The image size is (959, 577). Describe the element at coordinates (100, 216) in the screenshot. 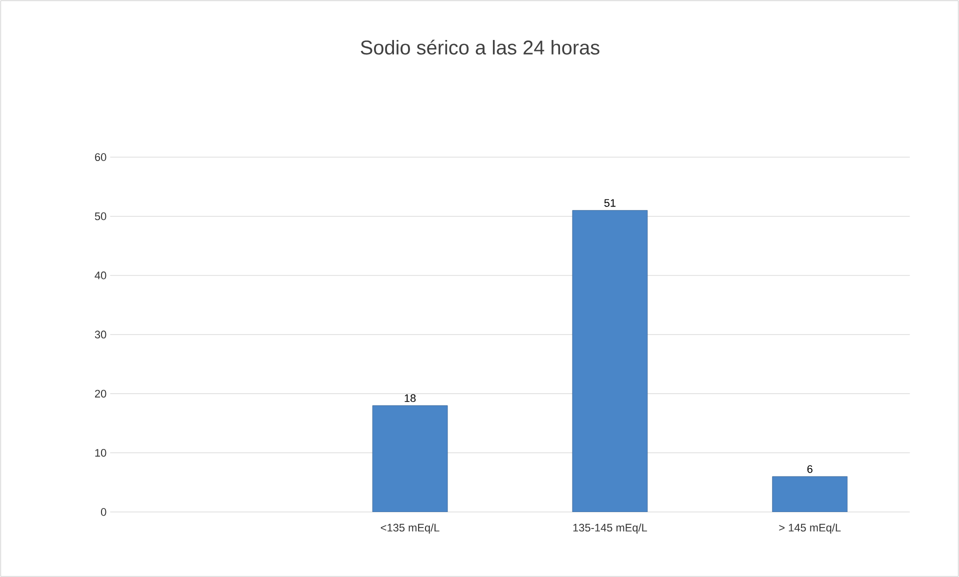

I see `y-tick-label: 50` at that location.